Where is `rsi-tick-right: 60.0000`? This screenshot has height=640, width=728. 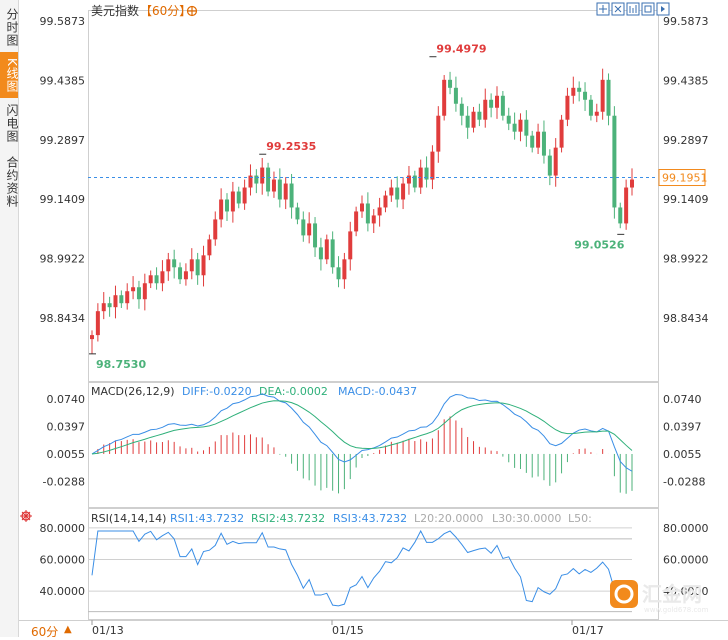
rsi-tick-right: 60.0000 is located at coordinates (686, 559).